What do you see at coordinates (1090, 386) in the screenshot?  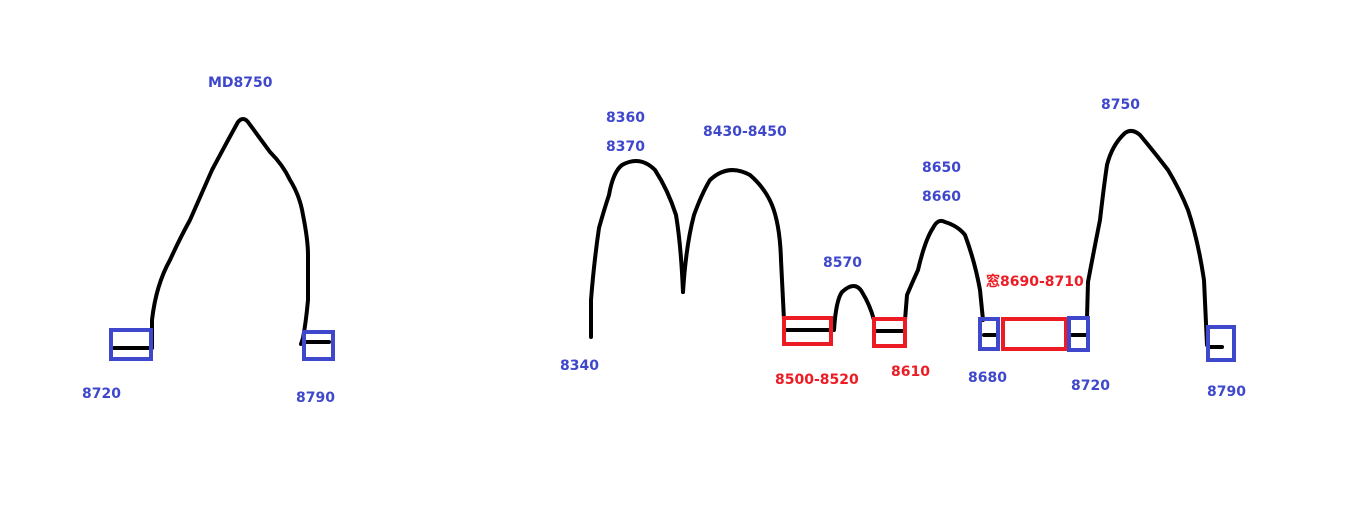 I see `label-8720: 8720` at bounding box center [1090, 386].